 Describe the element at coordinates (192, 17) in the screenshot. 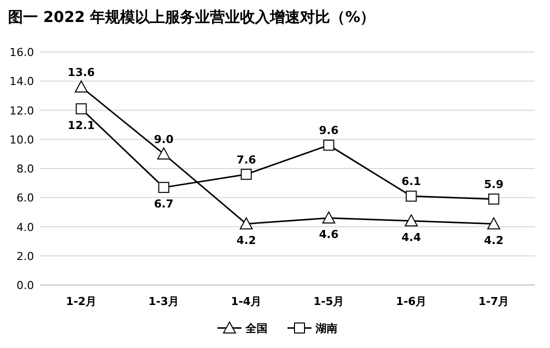

I see `chart-title: 图一 2022 年规模以上服务业营业收入增速对比（%）` at that location.